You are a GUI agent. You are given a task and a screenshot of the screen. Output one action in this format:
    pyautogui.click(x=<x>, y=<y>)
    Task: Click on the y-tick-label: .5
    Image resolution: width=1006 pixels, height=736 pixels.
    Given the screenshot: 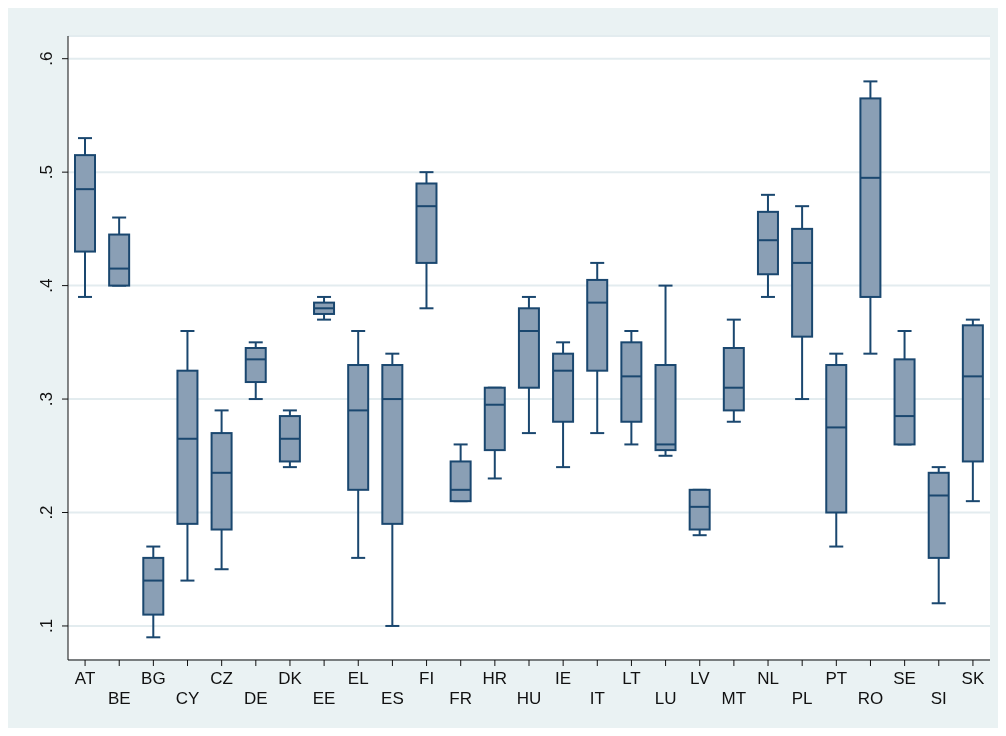 What is the action you would take?
    pyautogui.click(x=46, y=172)
    